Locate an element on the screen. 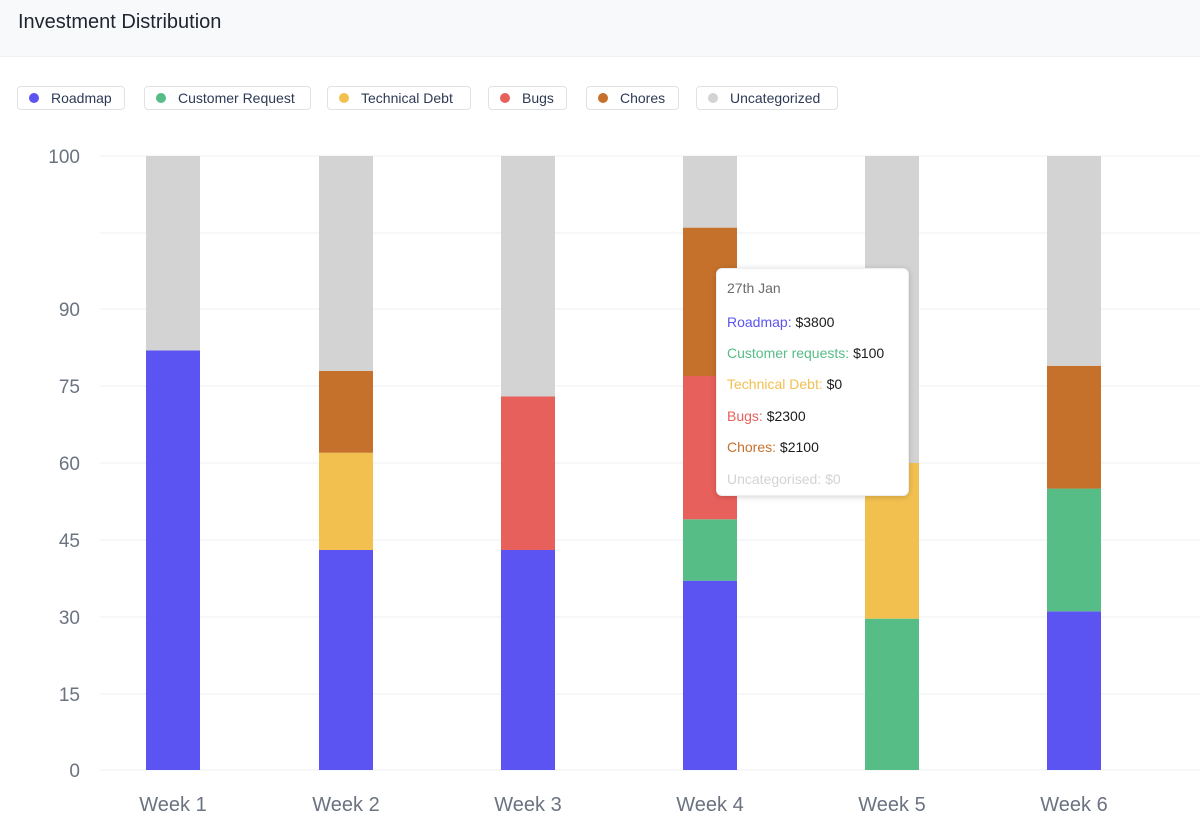  legend-label: Uncategorized is located at coordinates (775, 98).